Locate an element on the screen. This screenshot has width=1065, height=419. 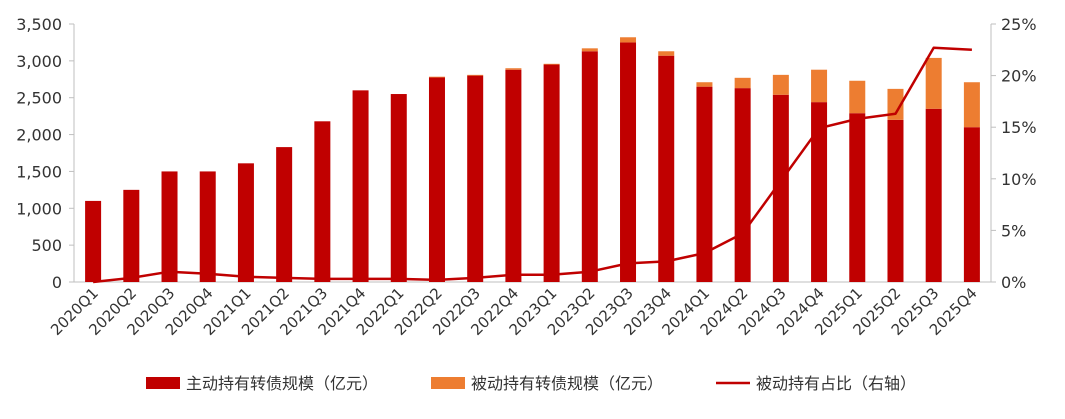
y-tick-label-right: 25% is located at coordinates (1019, 24).